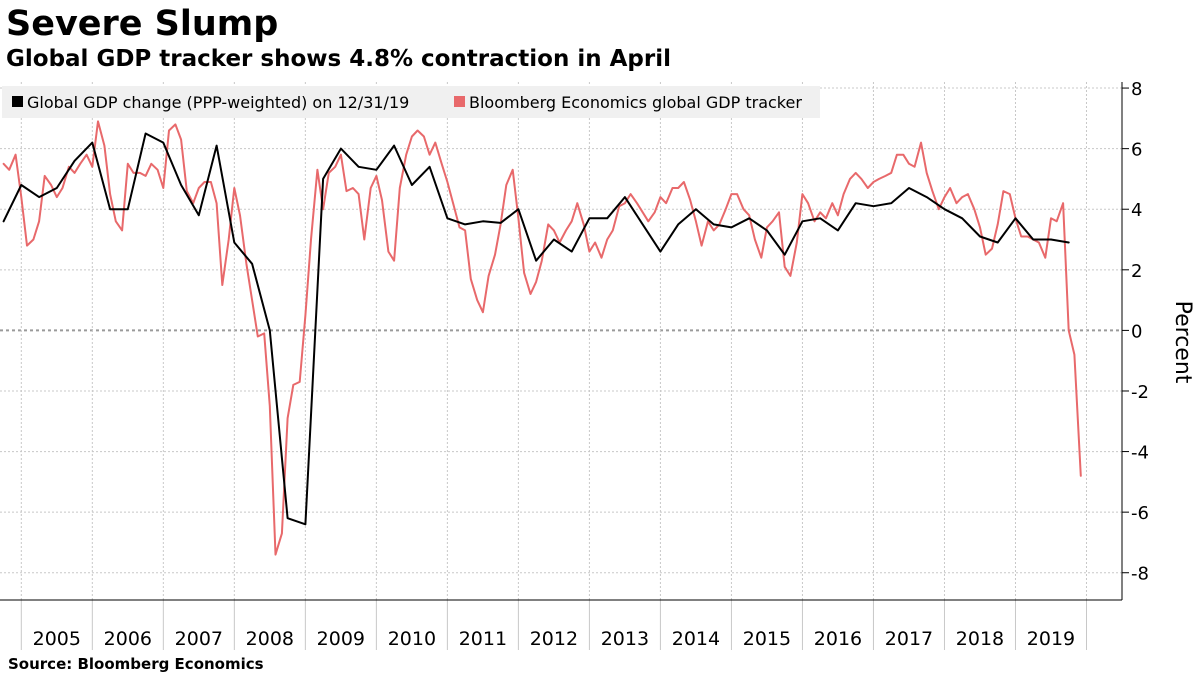  I want to click on y-tick-label: 6, so click(1136, 150).